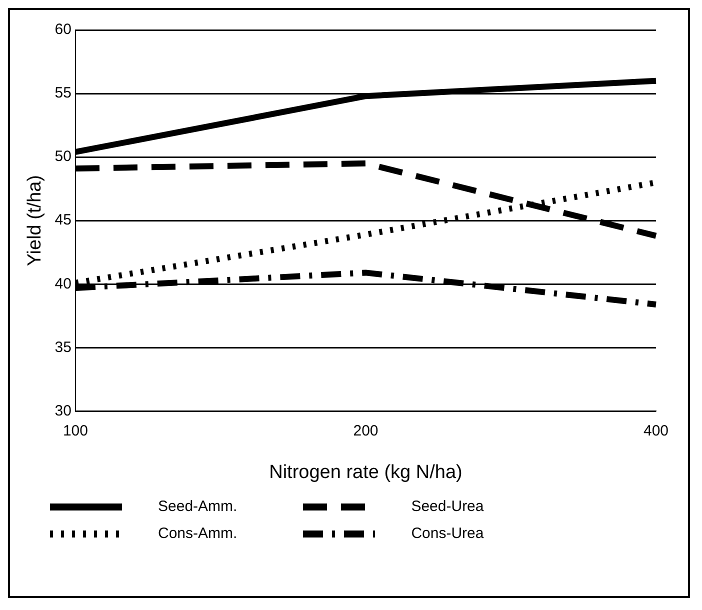  I want to click on x-tick-label: 100, so click(75, 431).